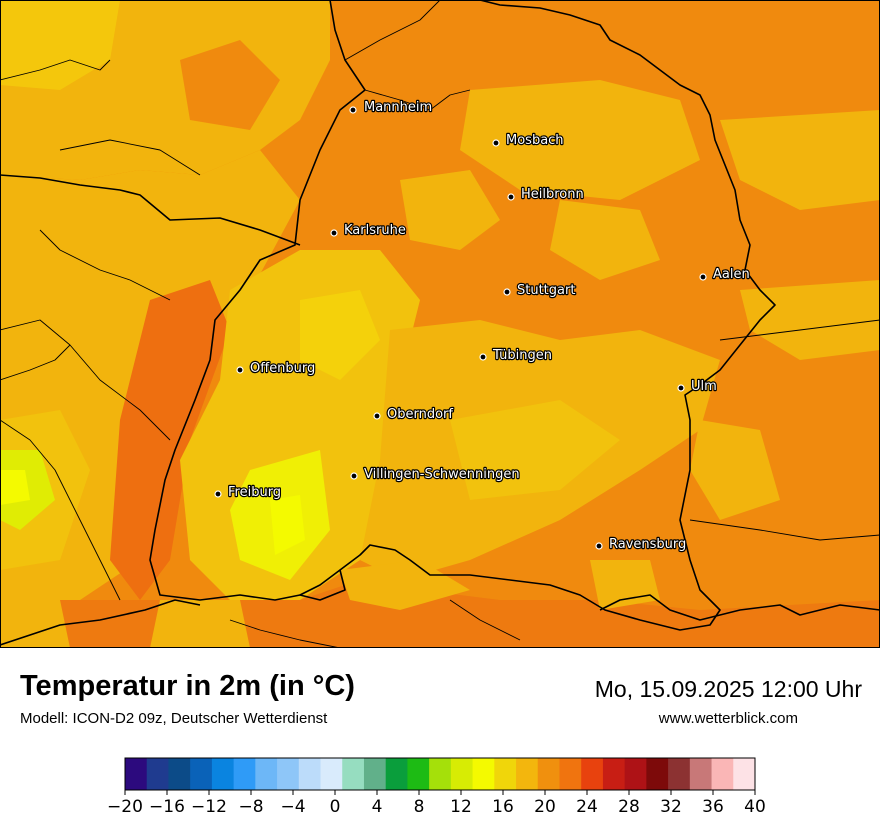 This screenshot has height=830, width=880. What do you see at coordinates (728, 689) in the screenshot?
I see `forecast-datetime: Mo, 15.09.2025 12:00 Uhr` at bounding box center [728, 689].